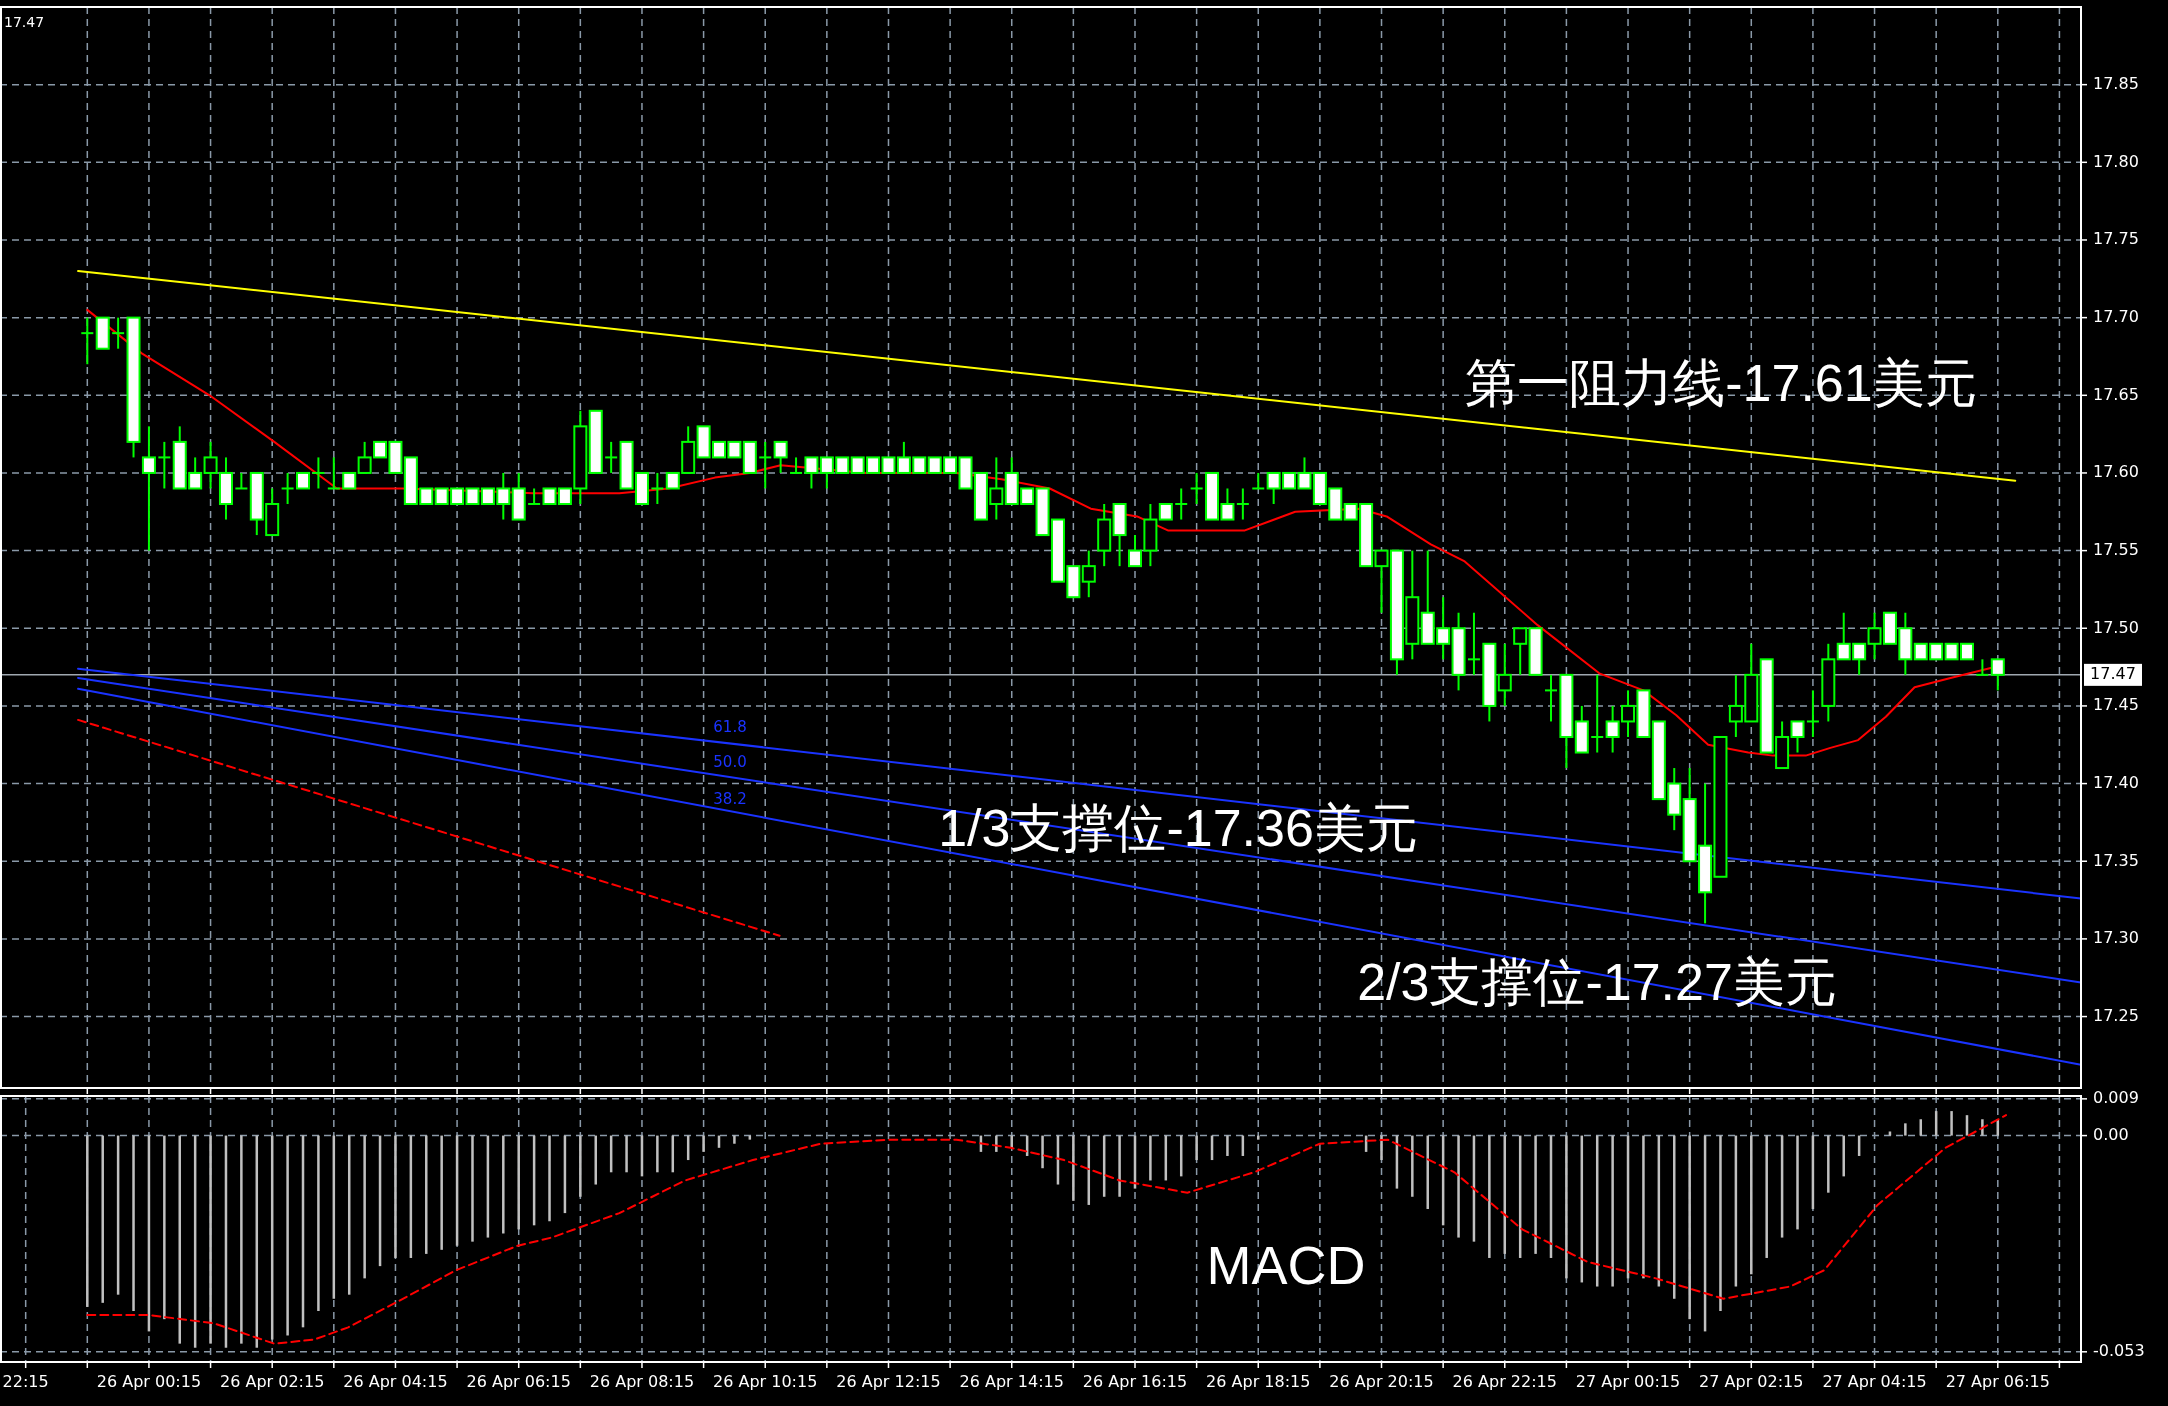  I want to click on y-tick-label: 17.25, so click(2116, 1016).